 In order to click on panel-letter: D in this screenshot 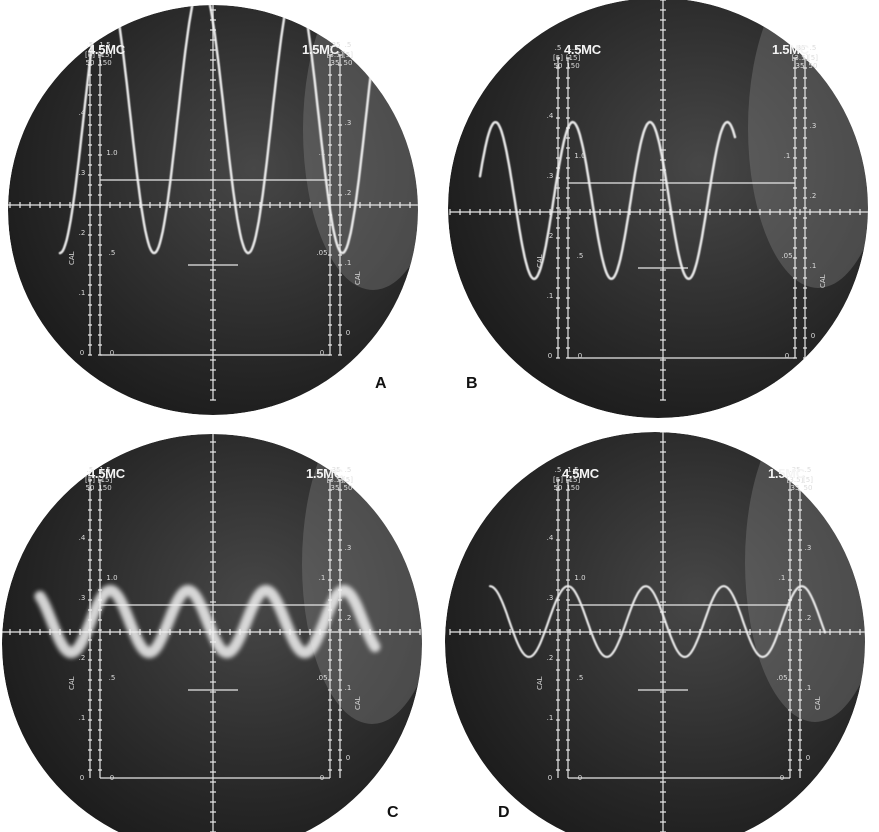, I will do `click(504, 812)`.